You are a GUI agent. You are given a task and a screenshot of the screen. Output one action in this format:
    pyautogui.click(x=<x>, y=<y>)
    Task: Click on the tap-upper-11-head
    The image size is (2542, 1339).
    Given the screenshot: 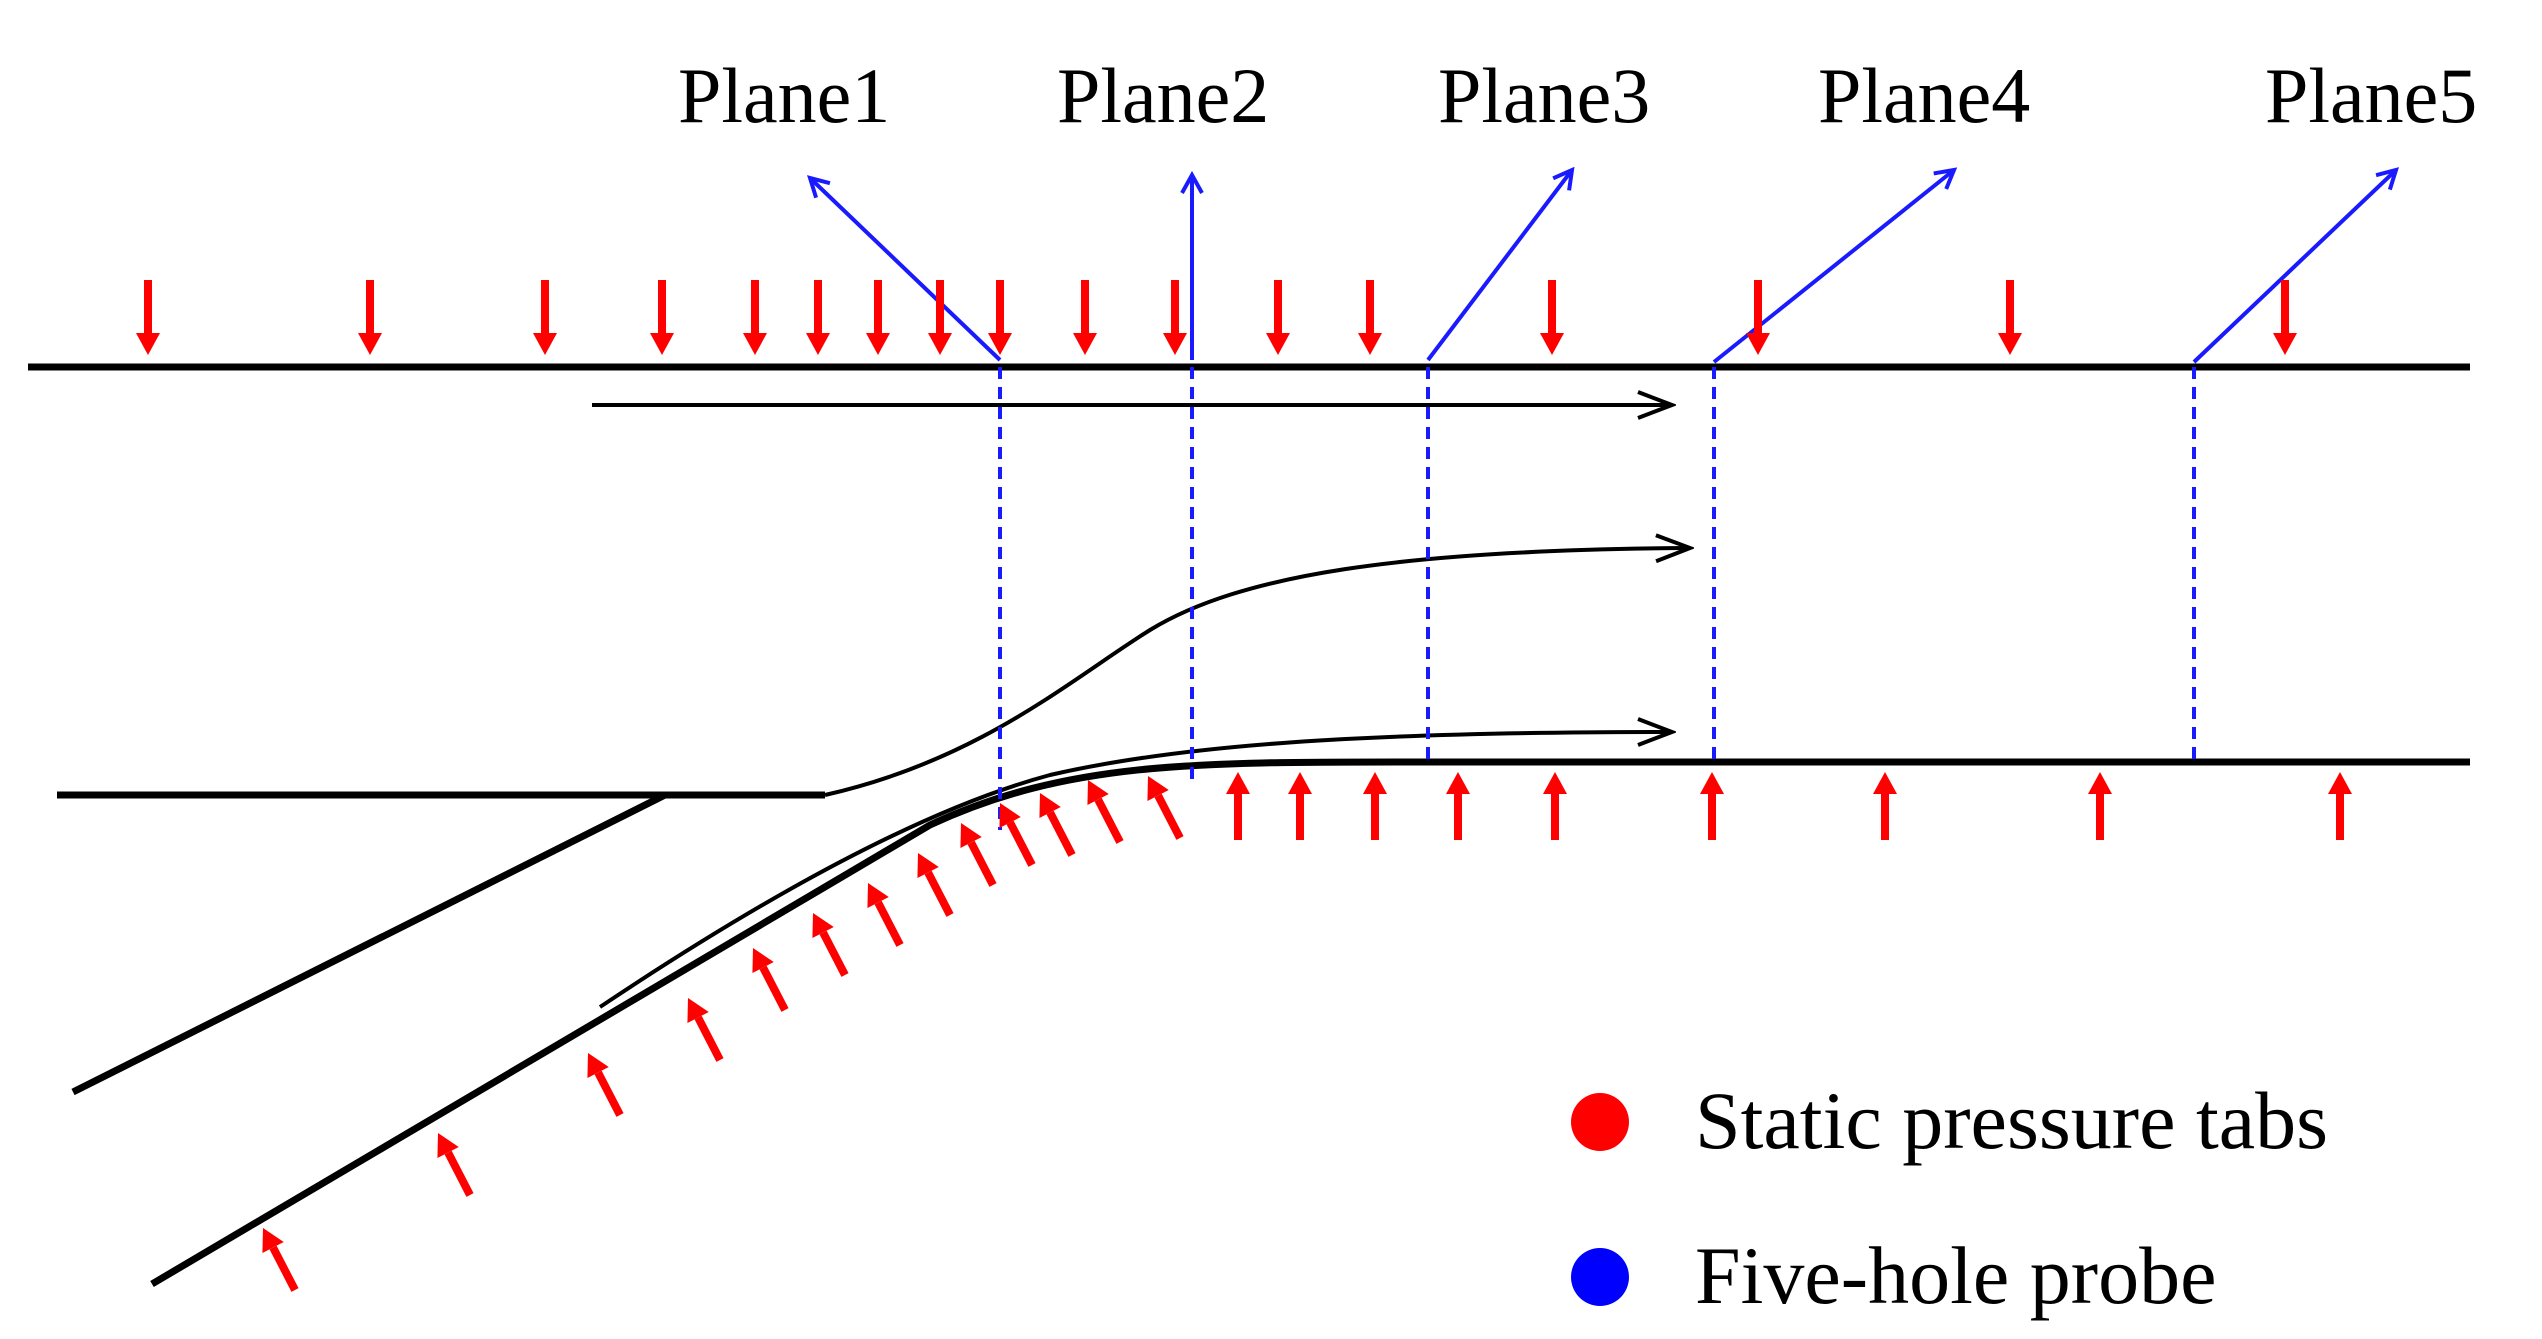 What is the action you would take?
    pyautogui.click(x=1175, y=344)
    